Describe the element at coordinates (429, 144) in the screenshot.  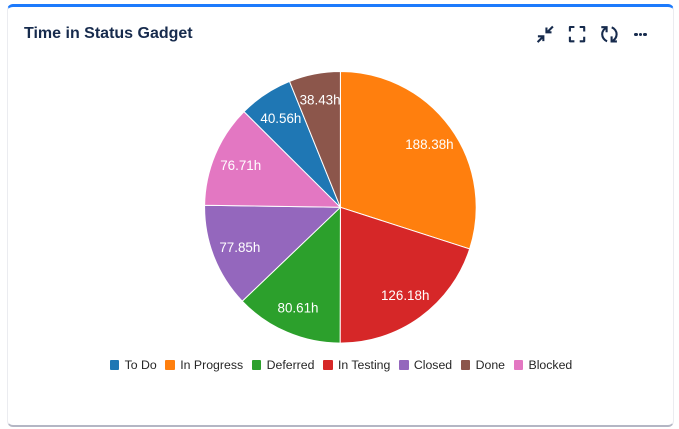
I see `svg-text: 188.38h` at that location.